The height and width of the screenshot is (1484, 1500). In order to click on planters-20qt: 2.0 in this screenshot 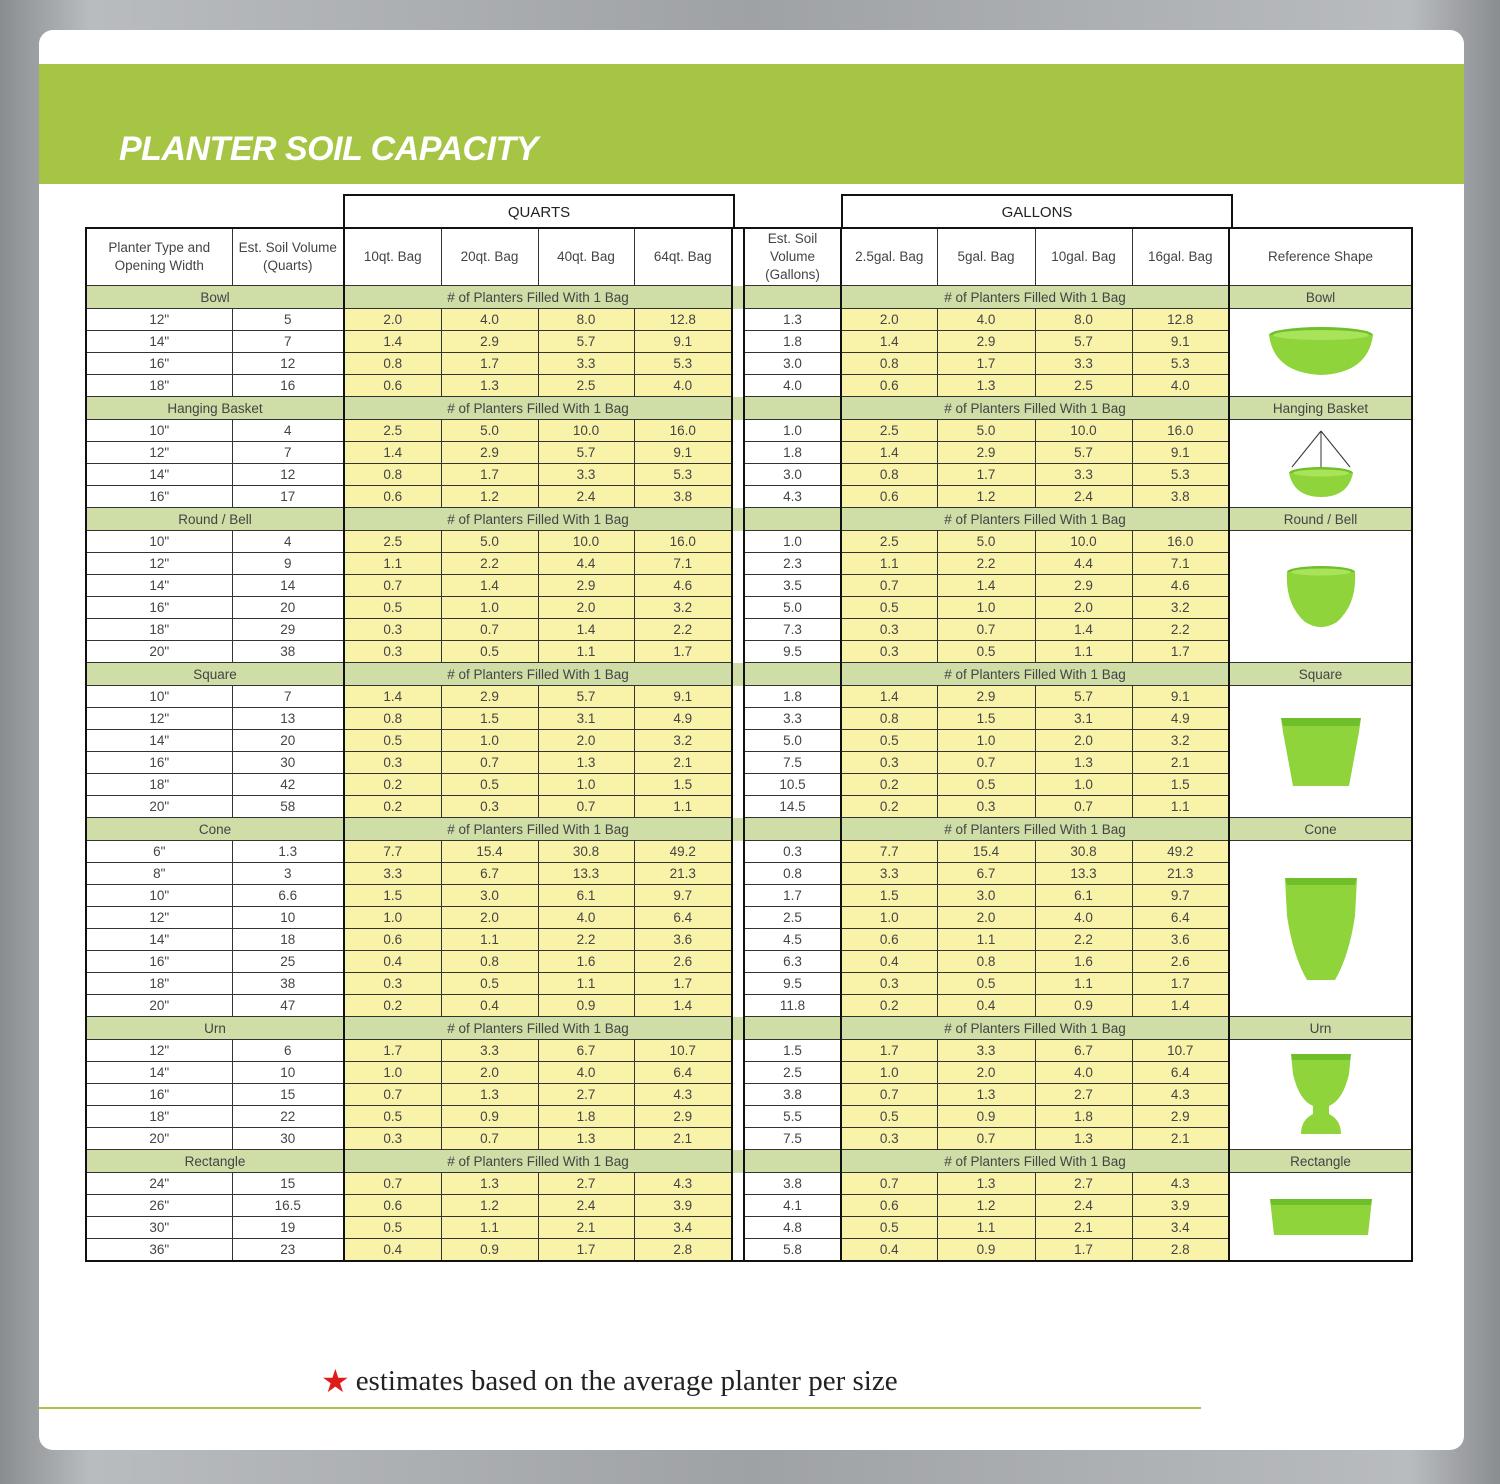, I will do `click(489, 1072)`.